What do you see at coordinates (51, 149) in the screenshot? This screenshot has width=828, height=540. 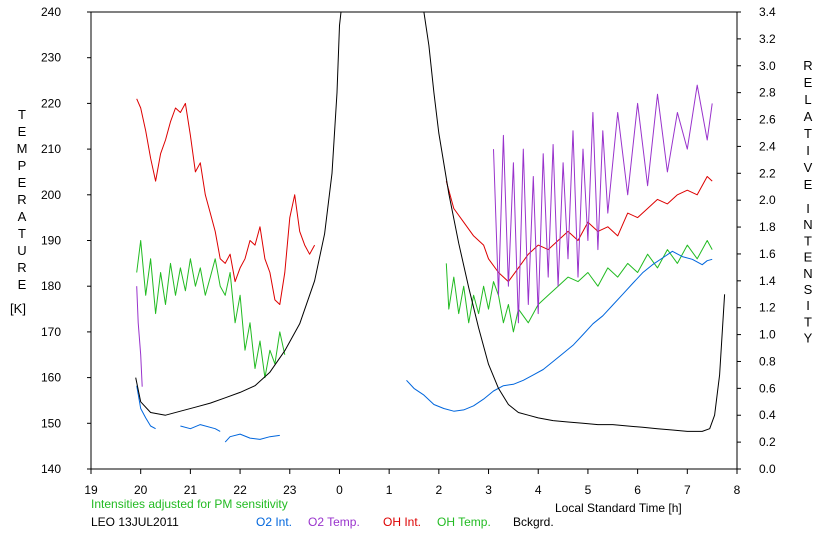 I see `left-tick-label: 210` at bounding box center [51, 149].